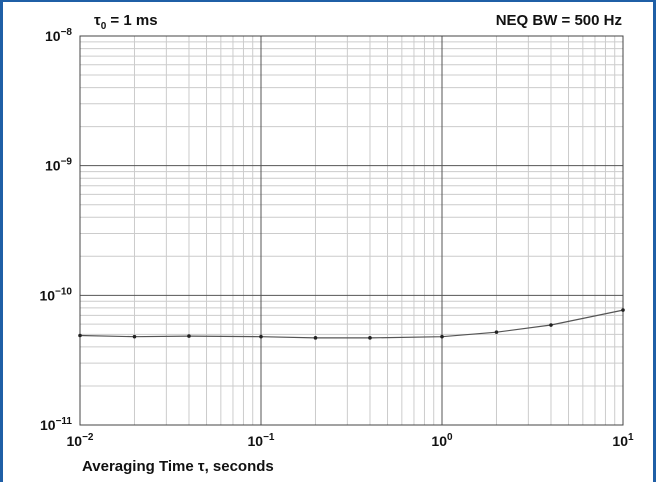 The width and height of the screenshot is (656, 482). I want to click on tau-value: = 1 ms, so click(131, 20).